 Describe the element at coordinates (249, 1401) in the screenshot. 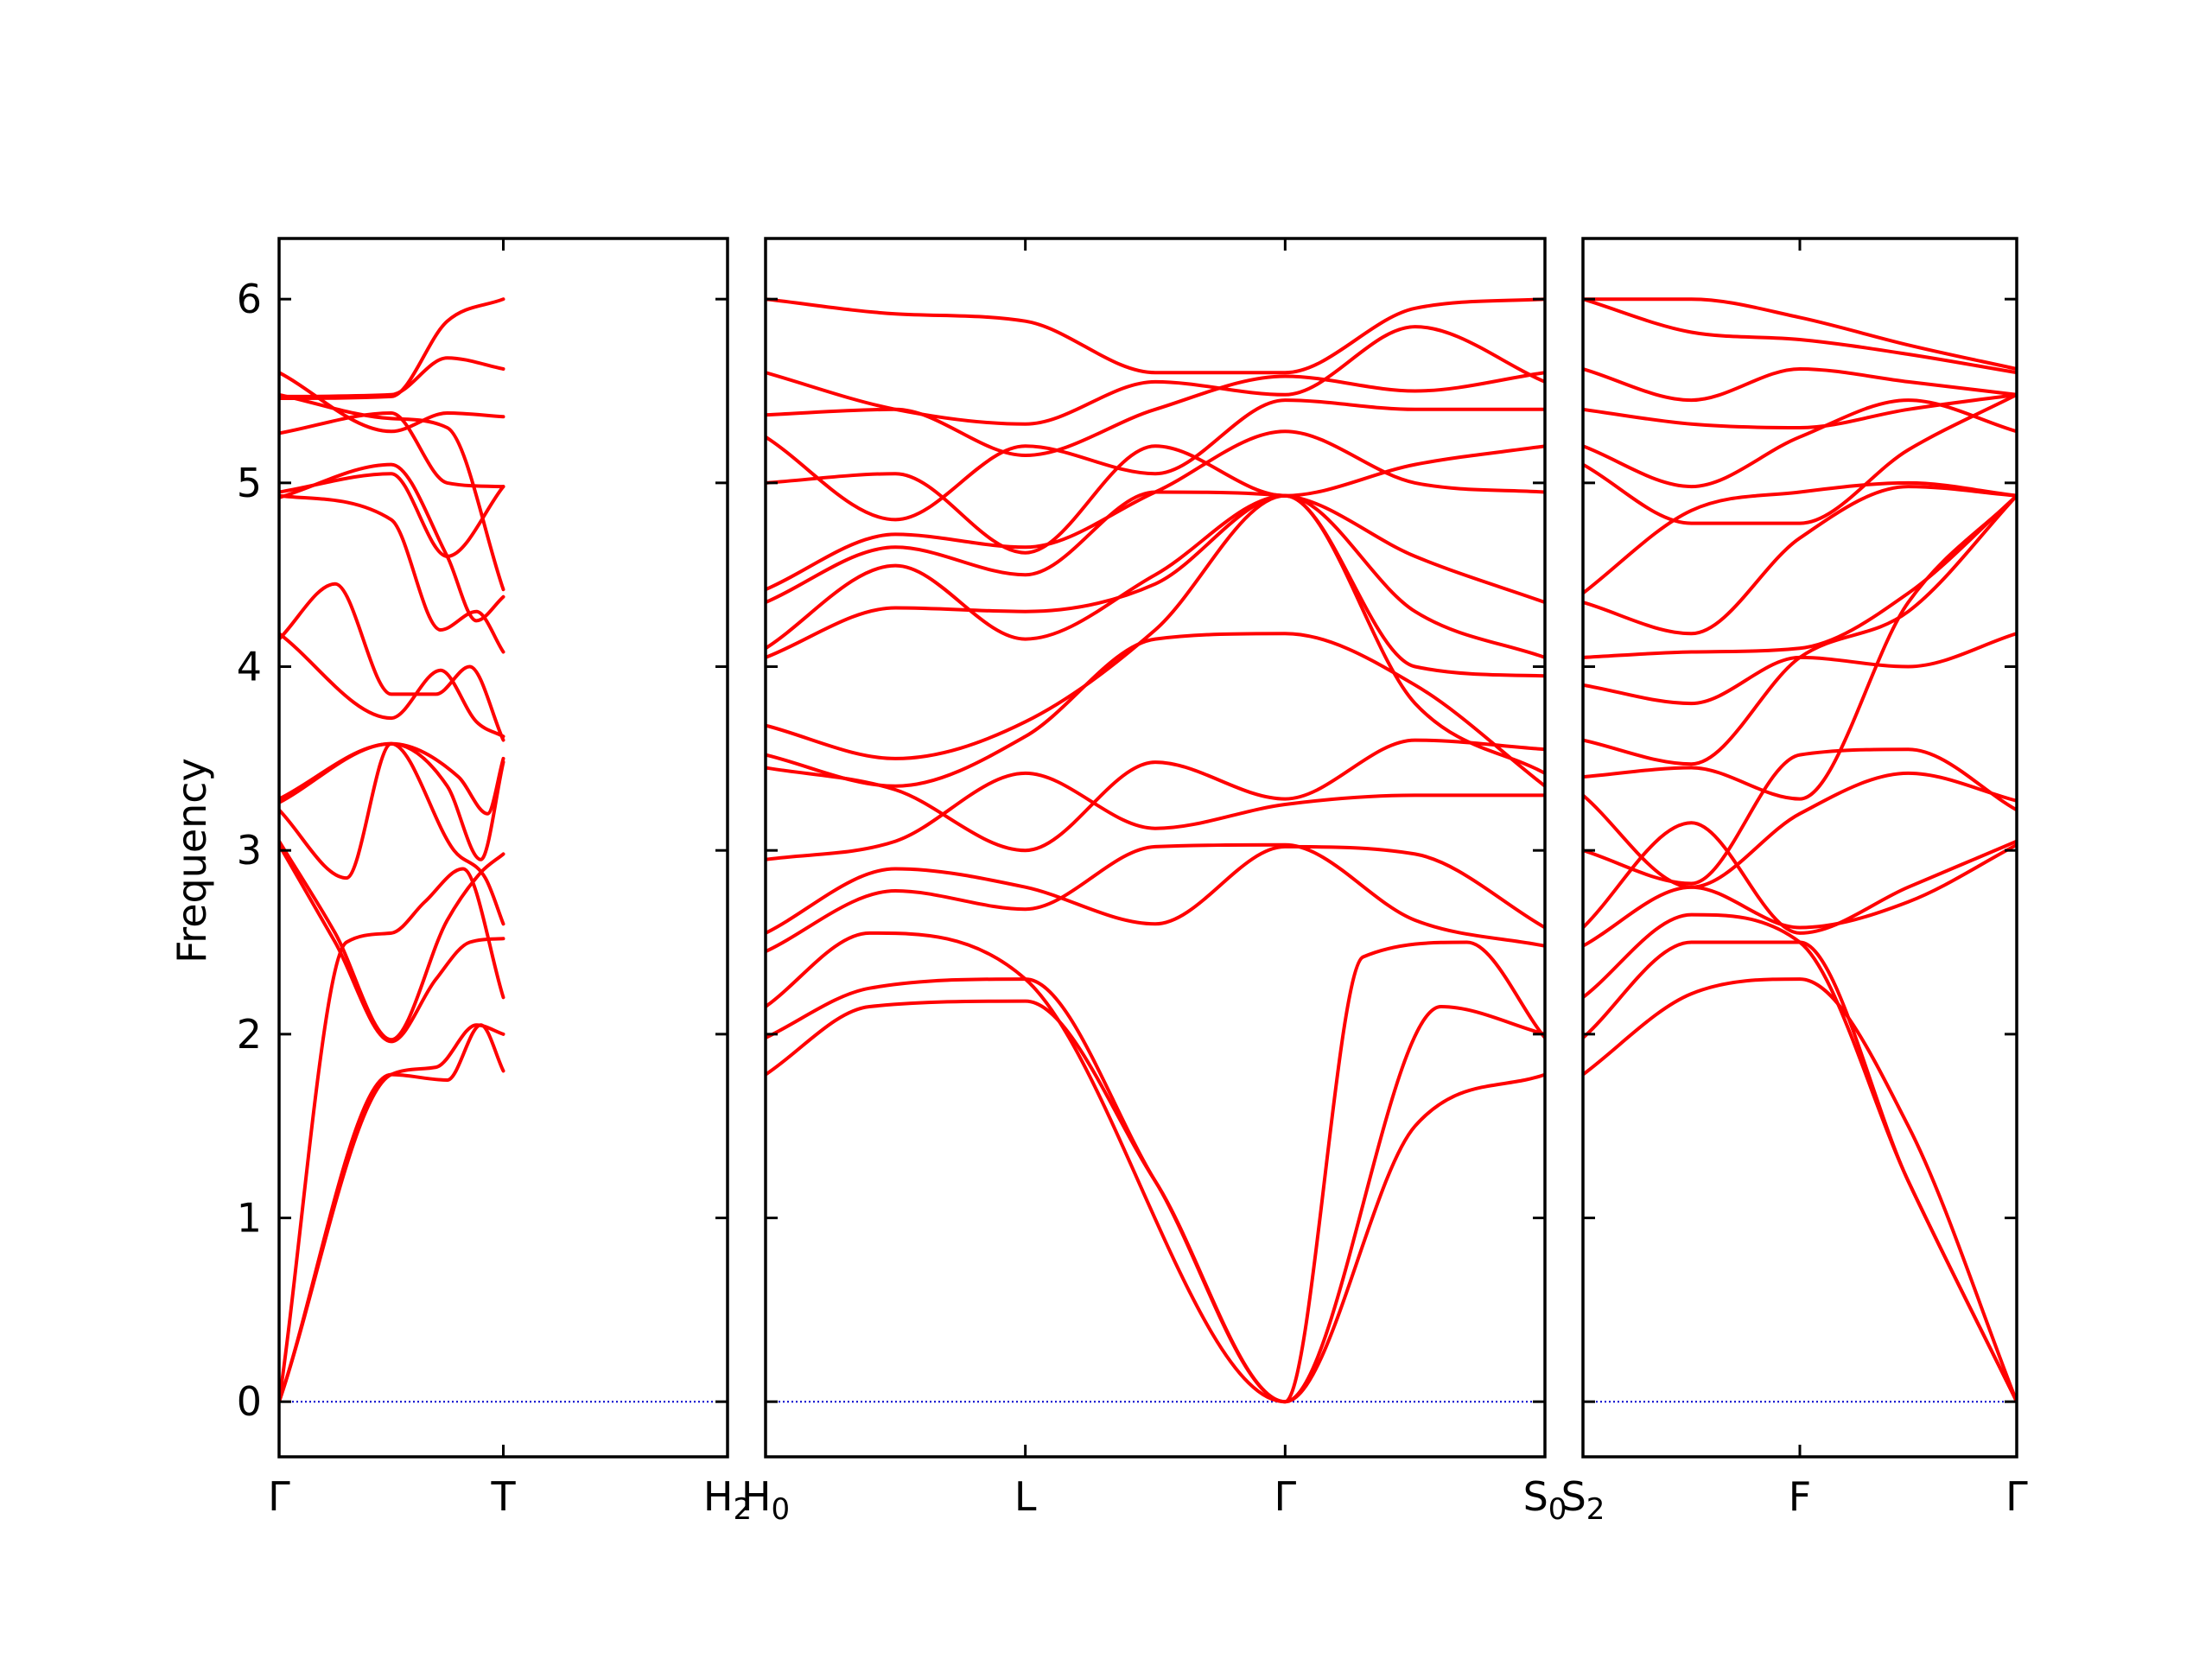

I see `y-tick-label: 0` at that location.